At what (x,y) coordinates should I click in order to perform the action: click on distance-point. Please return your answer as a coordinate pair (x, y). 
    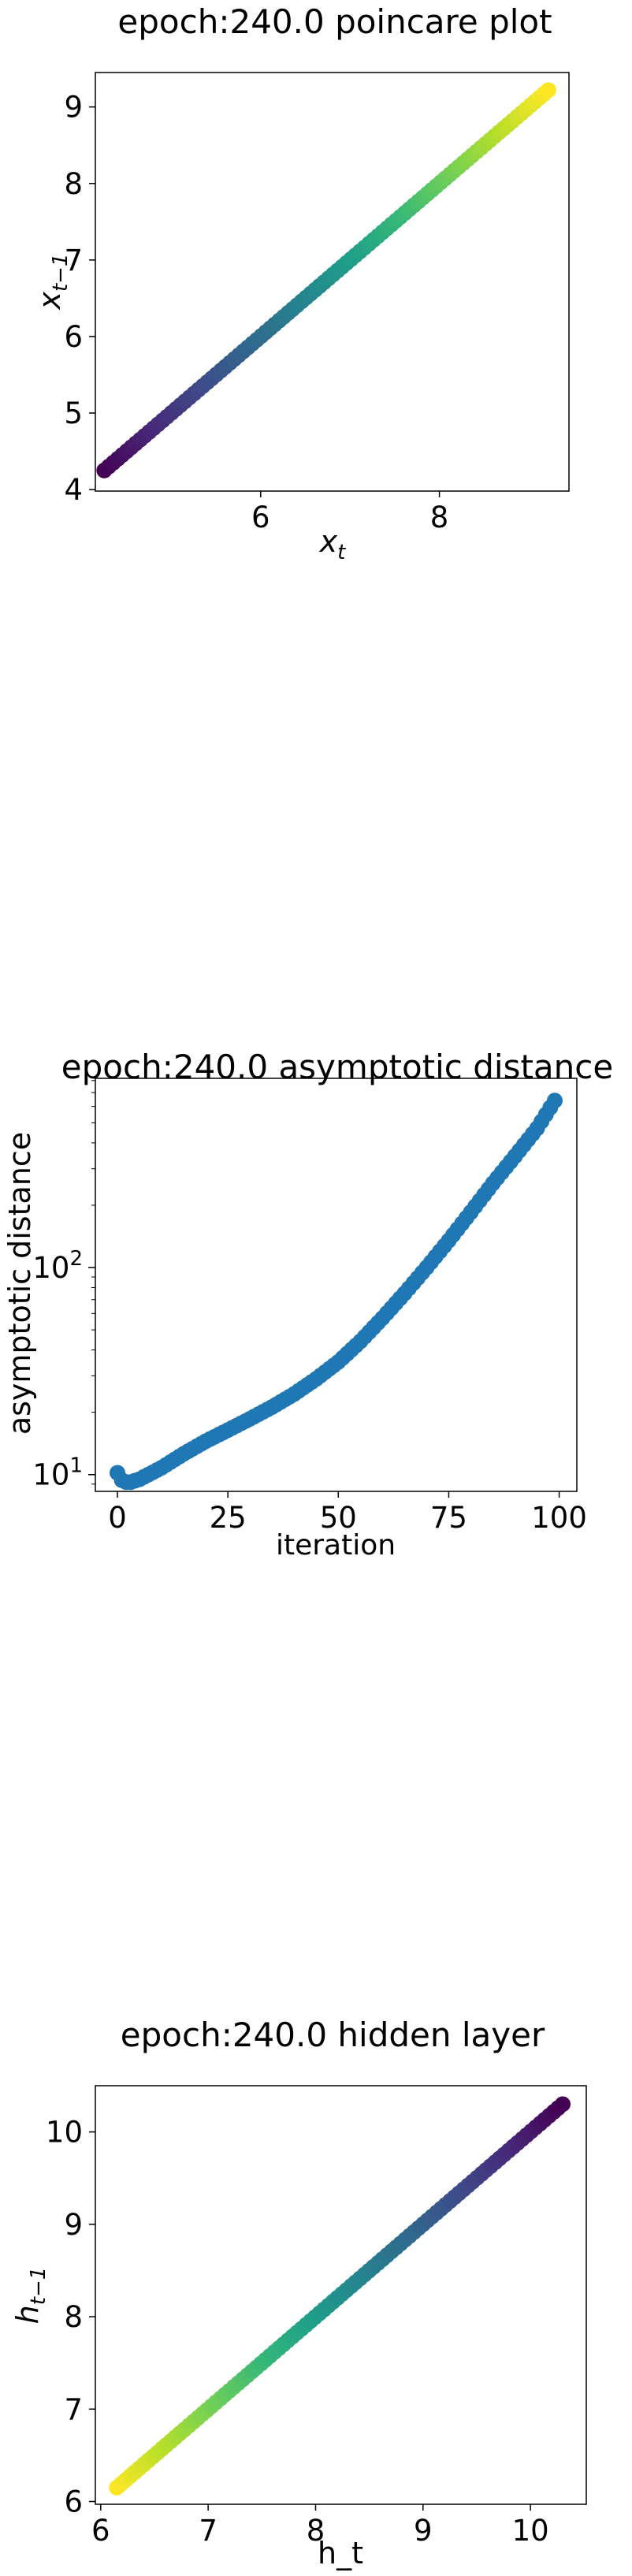
    Looking at the image, I should click on (554, 1101).